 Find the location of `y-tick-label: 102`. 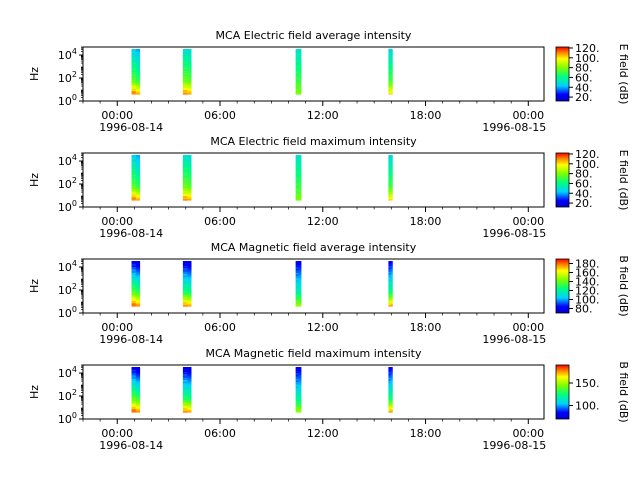

y-tick-label: 102 is located at coordinates (67, 395).